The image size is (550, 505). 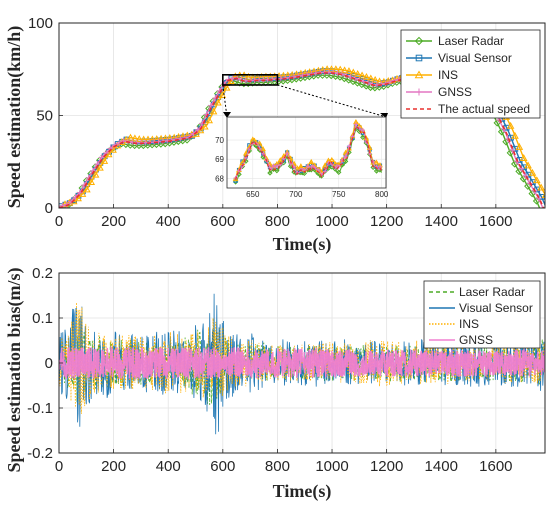 I want to click on zoom-box, so click(x=250, y=80).